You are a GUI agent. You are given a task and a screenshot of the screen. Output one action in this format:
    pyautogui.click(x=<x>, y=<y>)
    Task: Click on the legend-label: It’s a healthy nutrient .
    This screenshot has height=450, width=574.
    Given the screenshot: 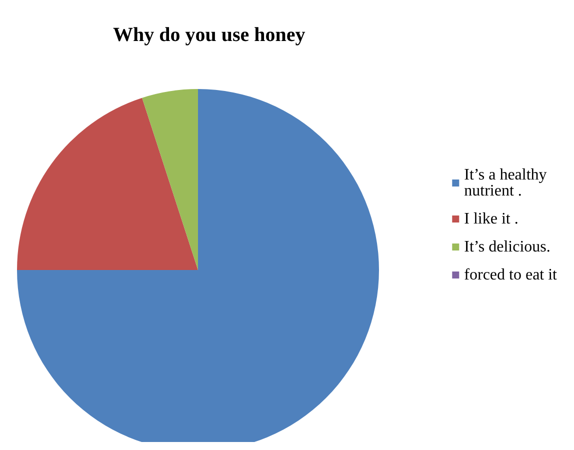 What is the action you would take?
    pyautogui.click(x=507, y=183)
    